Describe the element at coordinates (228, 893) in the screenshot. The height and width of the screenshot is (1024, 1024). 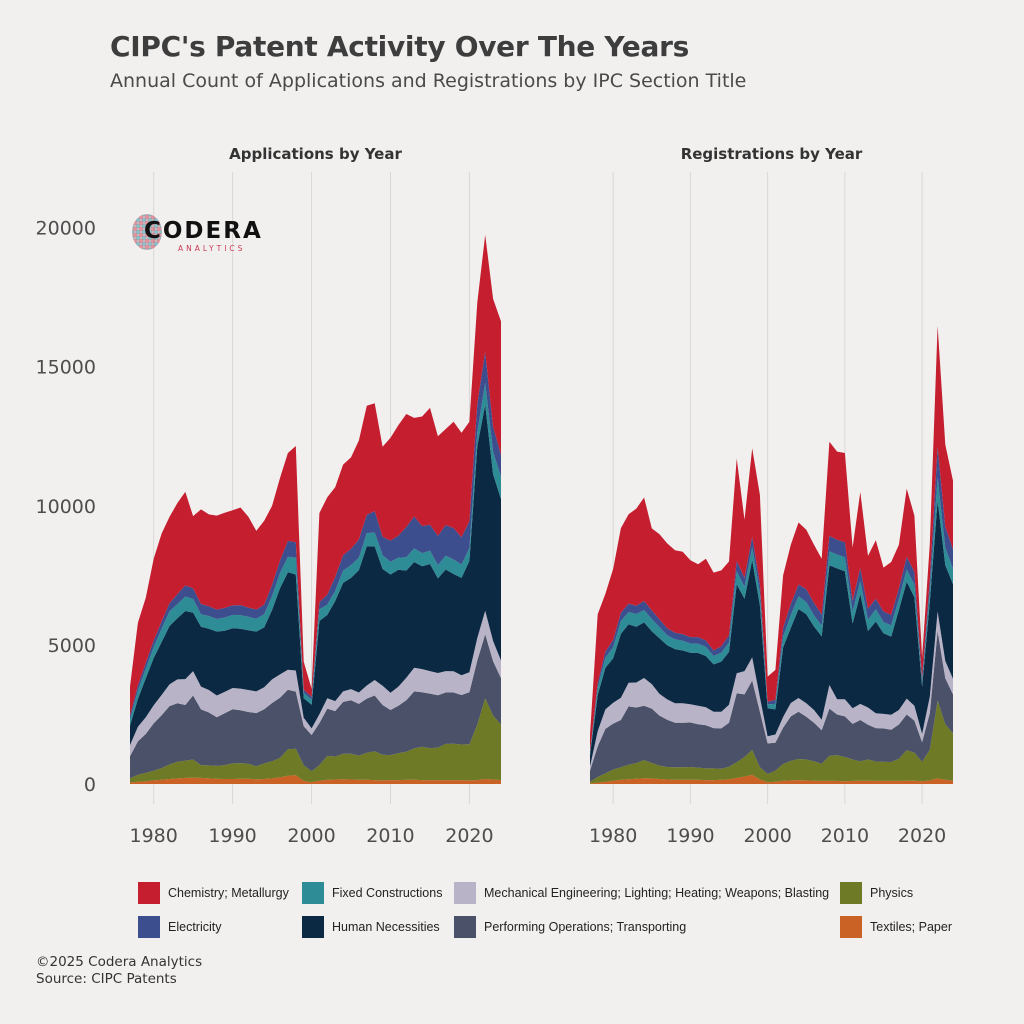
I see `legend-label: Chemistry; Metallurgy` at that location.